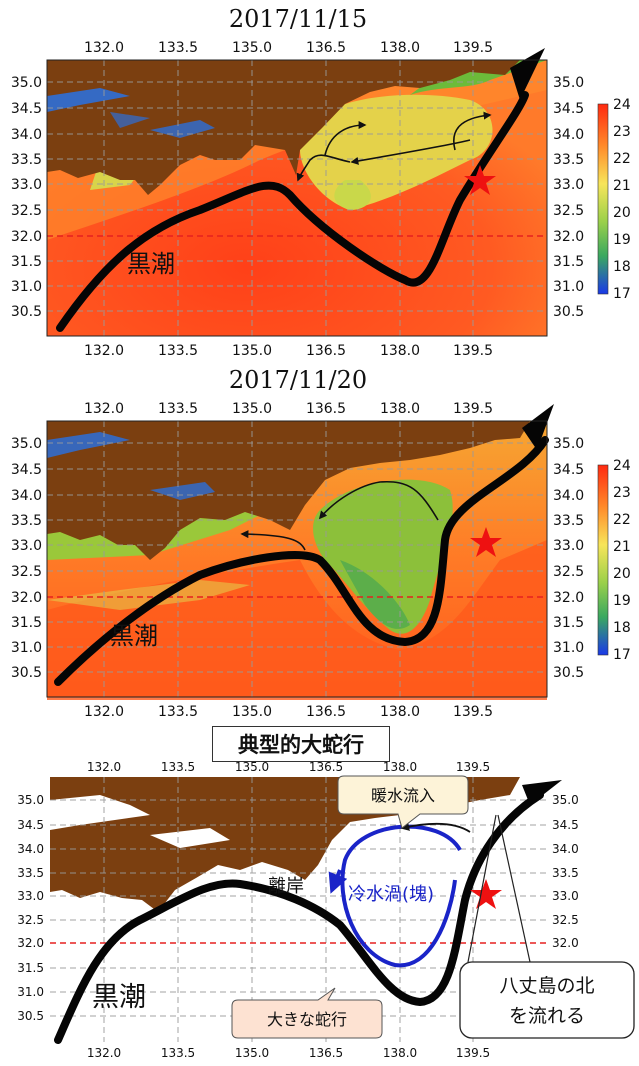 The width and height of the screenshot is (639, 1066). What do you see at coordinates (298, 19) in the screenshot?
I see `panel-1-date: 2017/11/15` at bounding box center [298, 19].